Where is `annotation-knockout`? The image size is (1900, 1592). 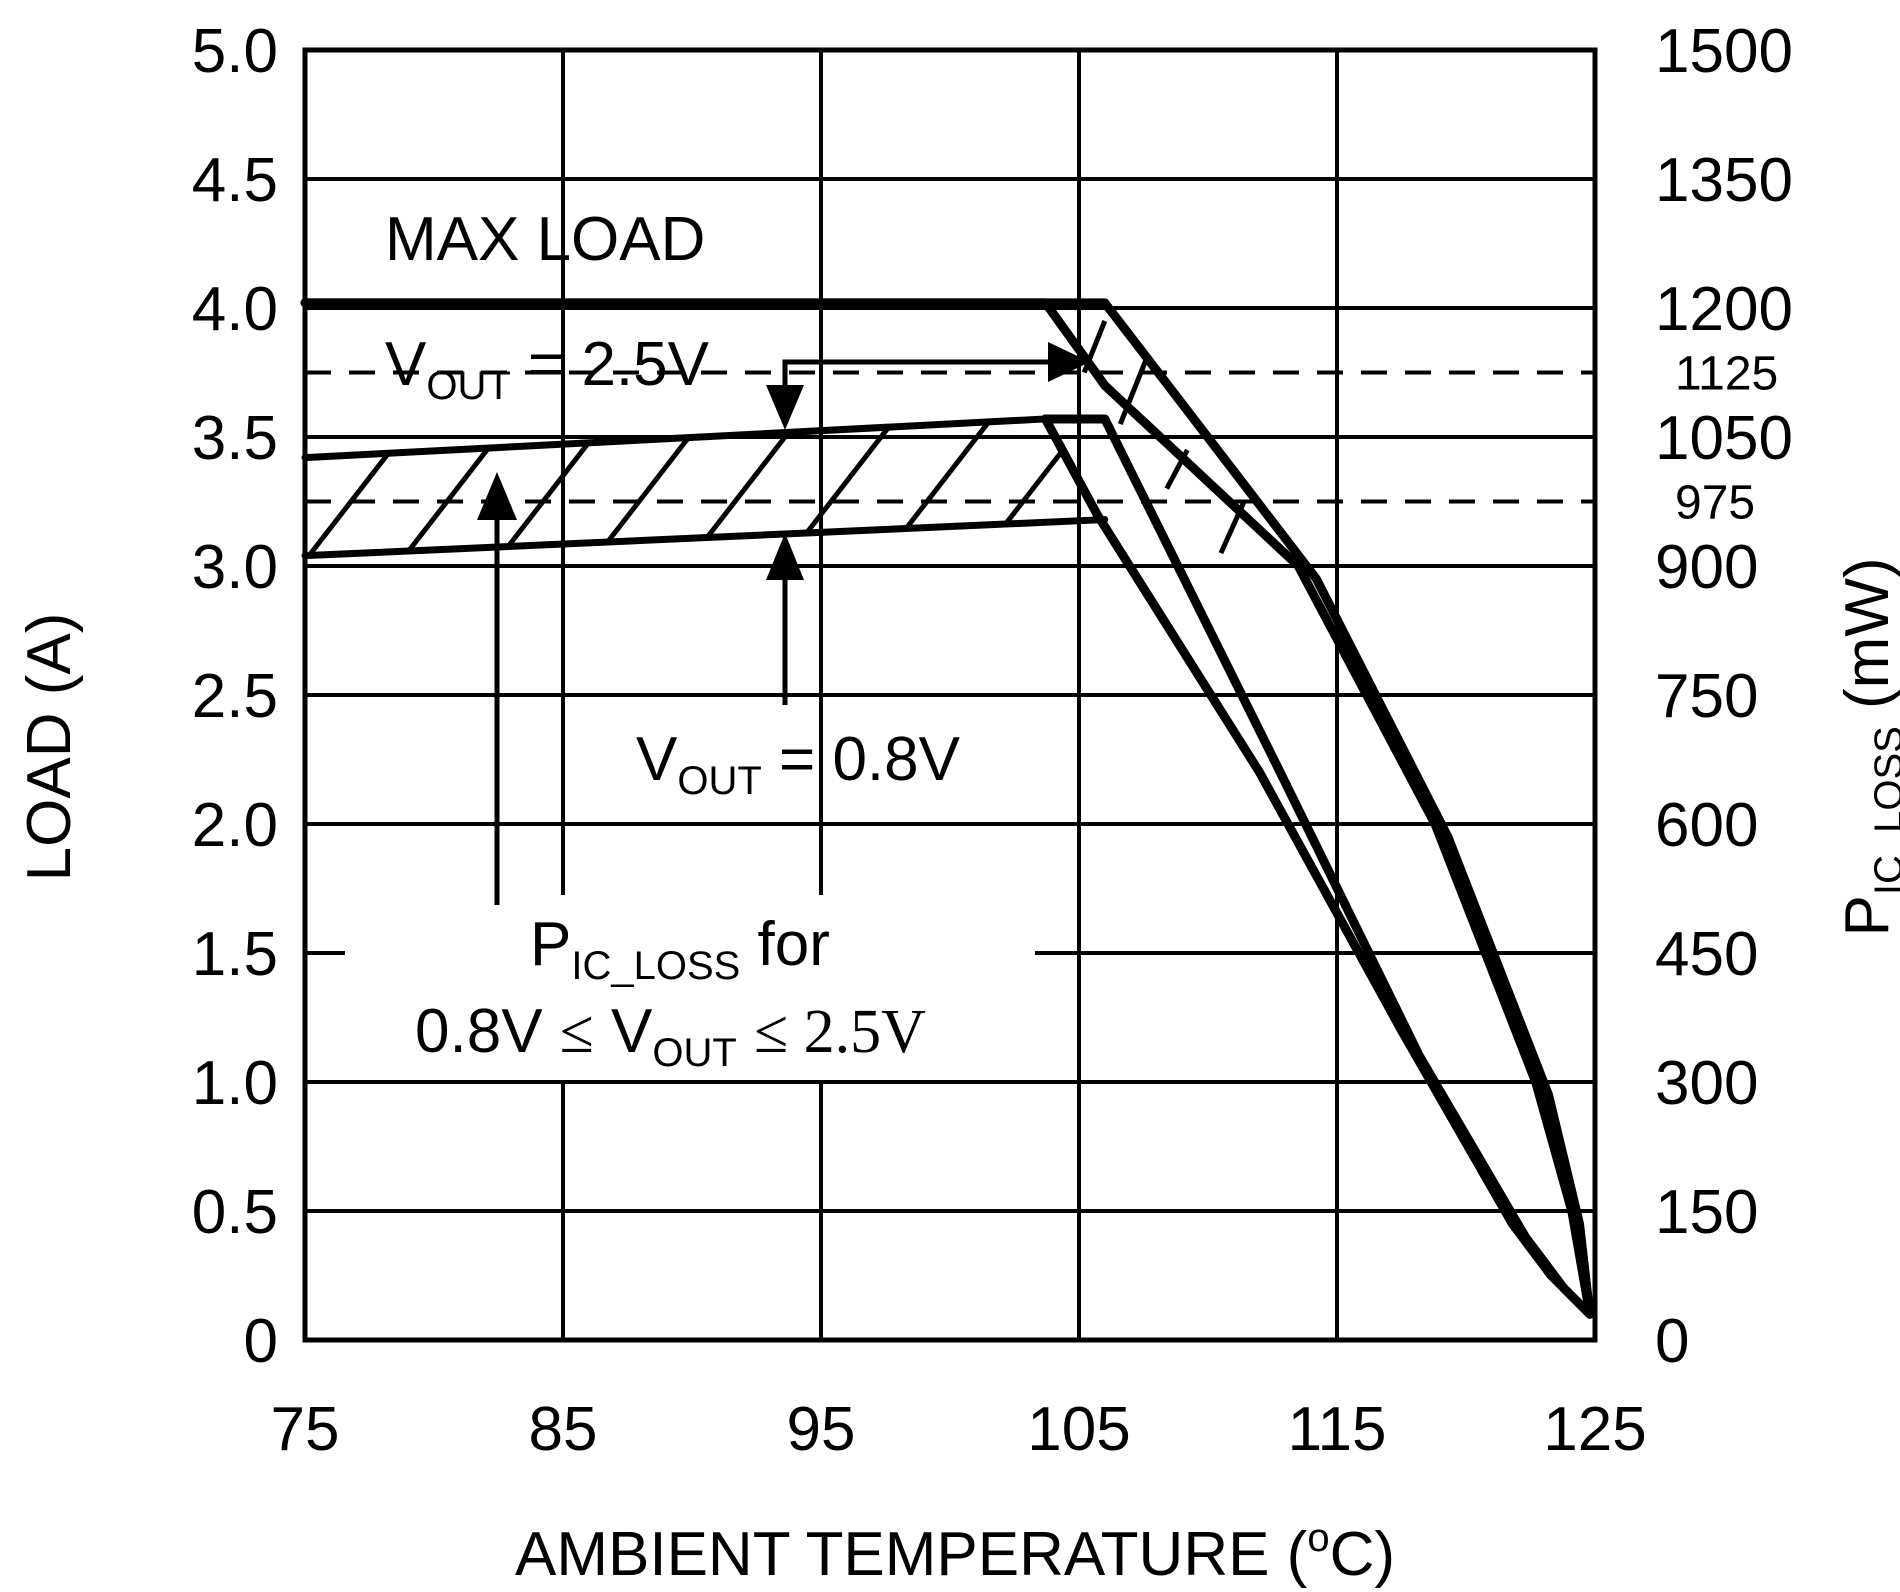 annotation-knockout is located at coordinates (690, 987).